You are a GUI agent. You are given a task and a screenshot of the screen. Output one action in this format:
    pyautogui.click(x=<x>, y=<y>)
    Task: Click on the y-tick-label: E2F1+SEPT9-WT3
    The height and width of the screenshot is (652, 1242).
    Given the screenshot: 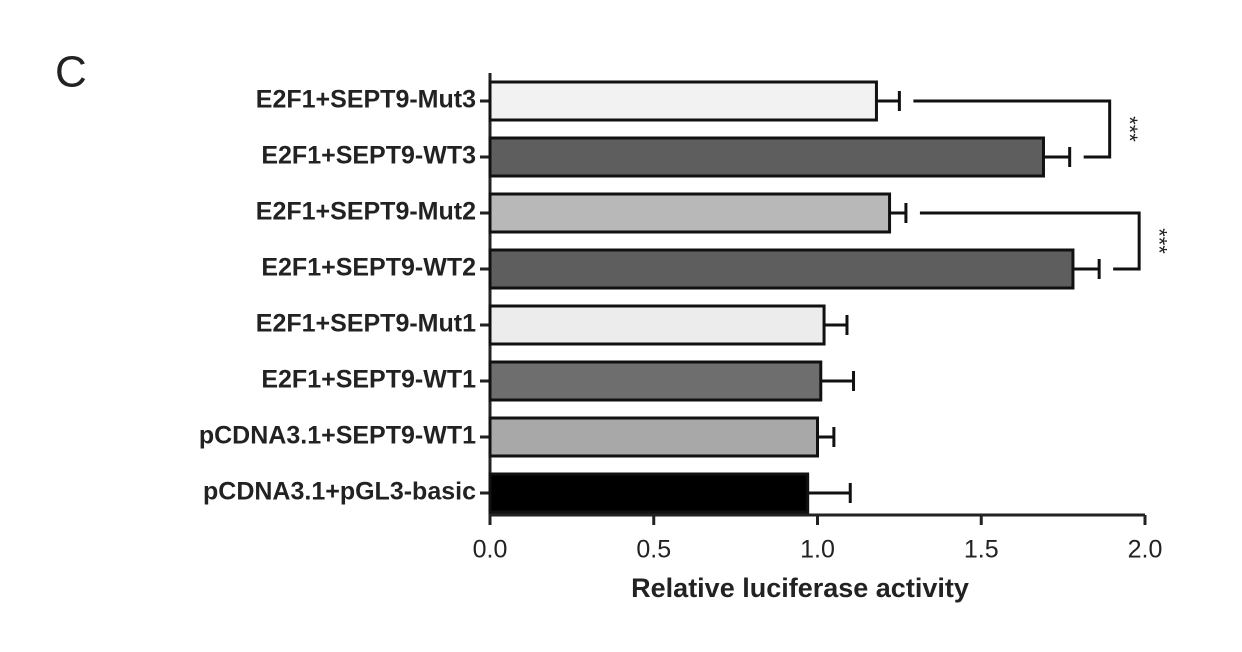 What is the action you would take?
    pyautogui.click(x=368, y=156)
    